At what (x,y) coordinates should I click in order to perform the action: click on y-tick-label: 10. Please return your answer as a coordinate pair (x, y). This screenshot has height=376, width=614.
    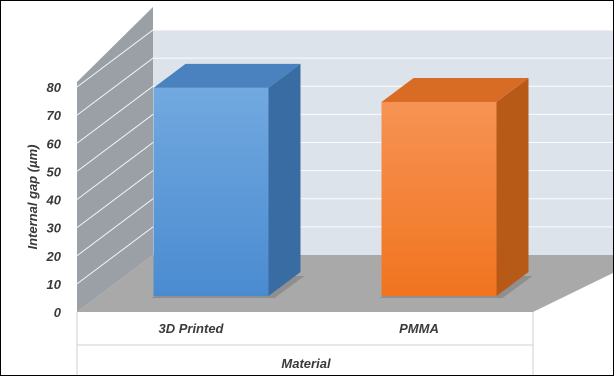
    Looking at the image, I should click on (54, 284).